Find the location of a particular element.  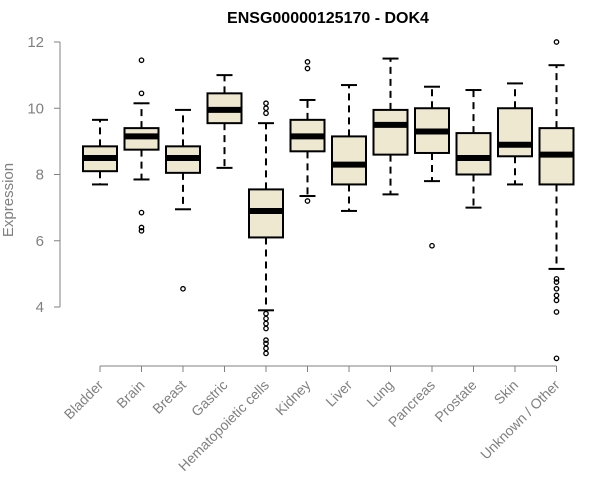

chart-title: ENSG00000125170 - DOK4 is located at coordinates (328, 18).